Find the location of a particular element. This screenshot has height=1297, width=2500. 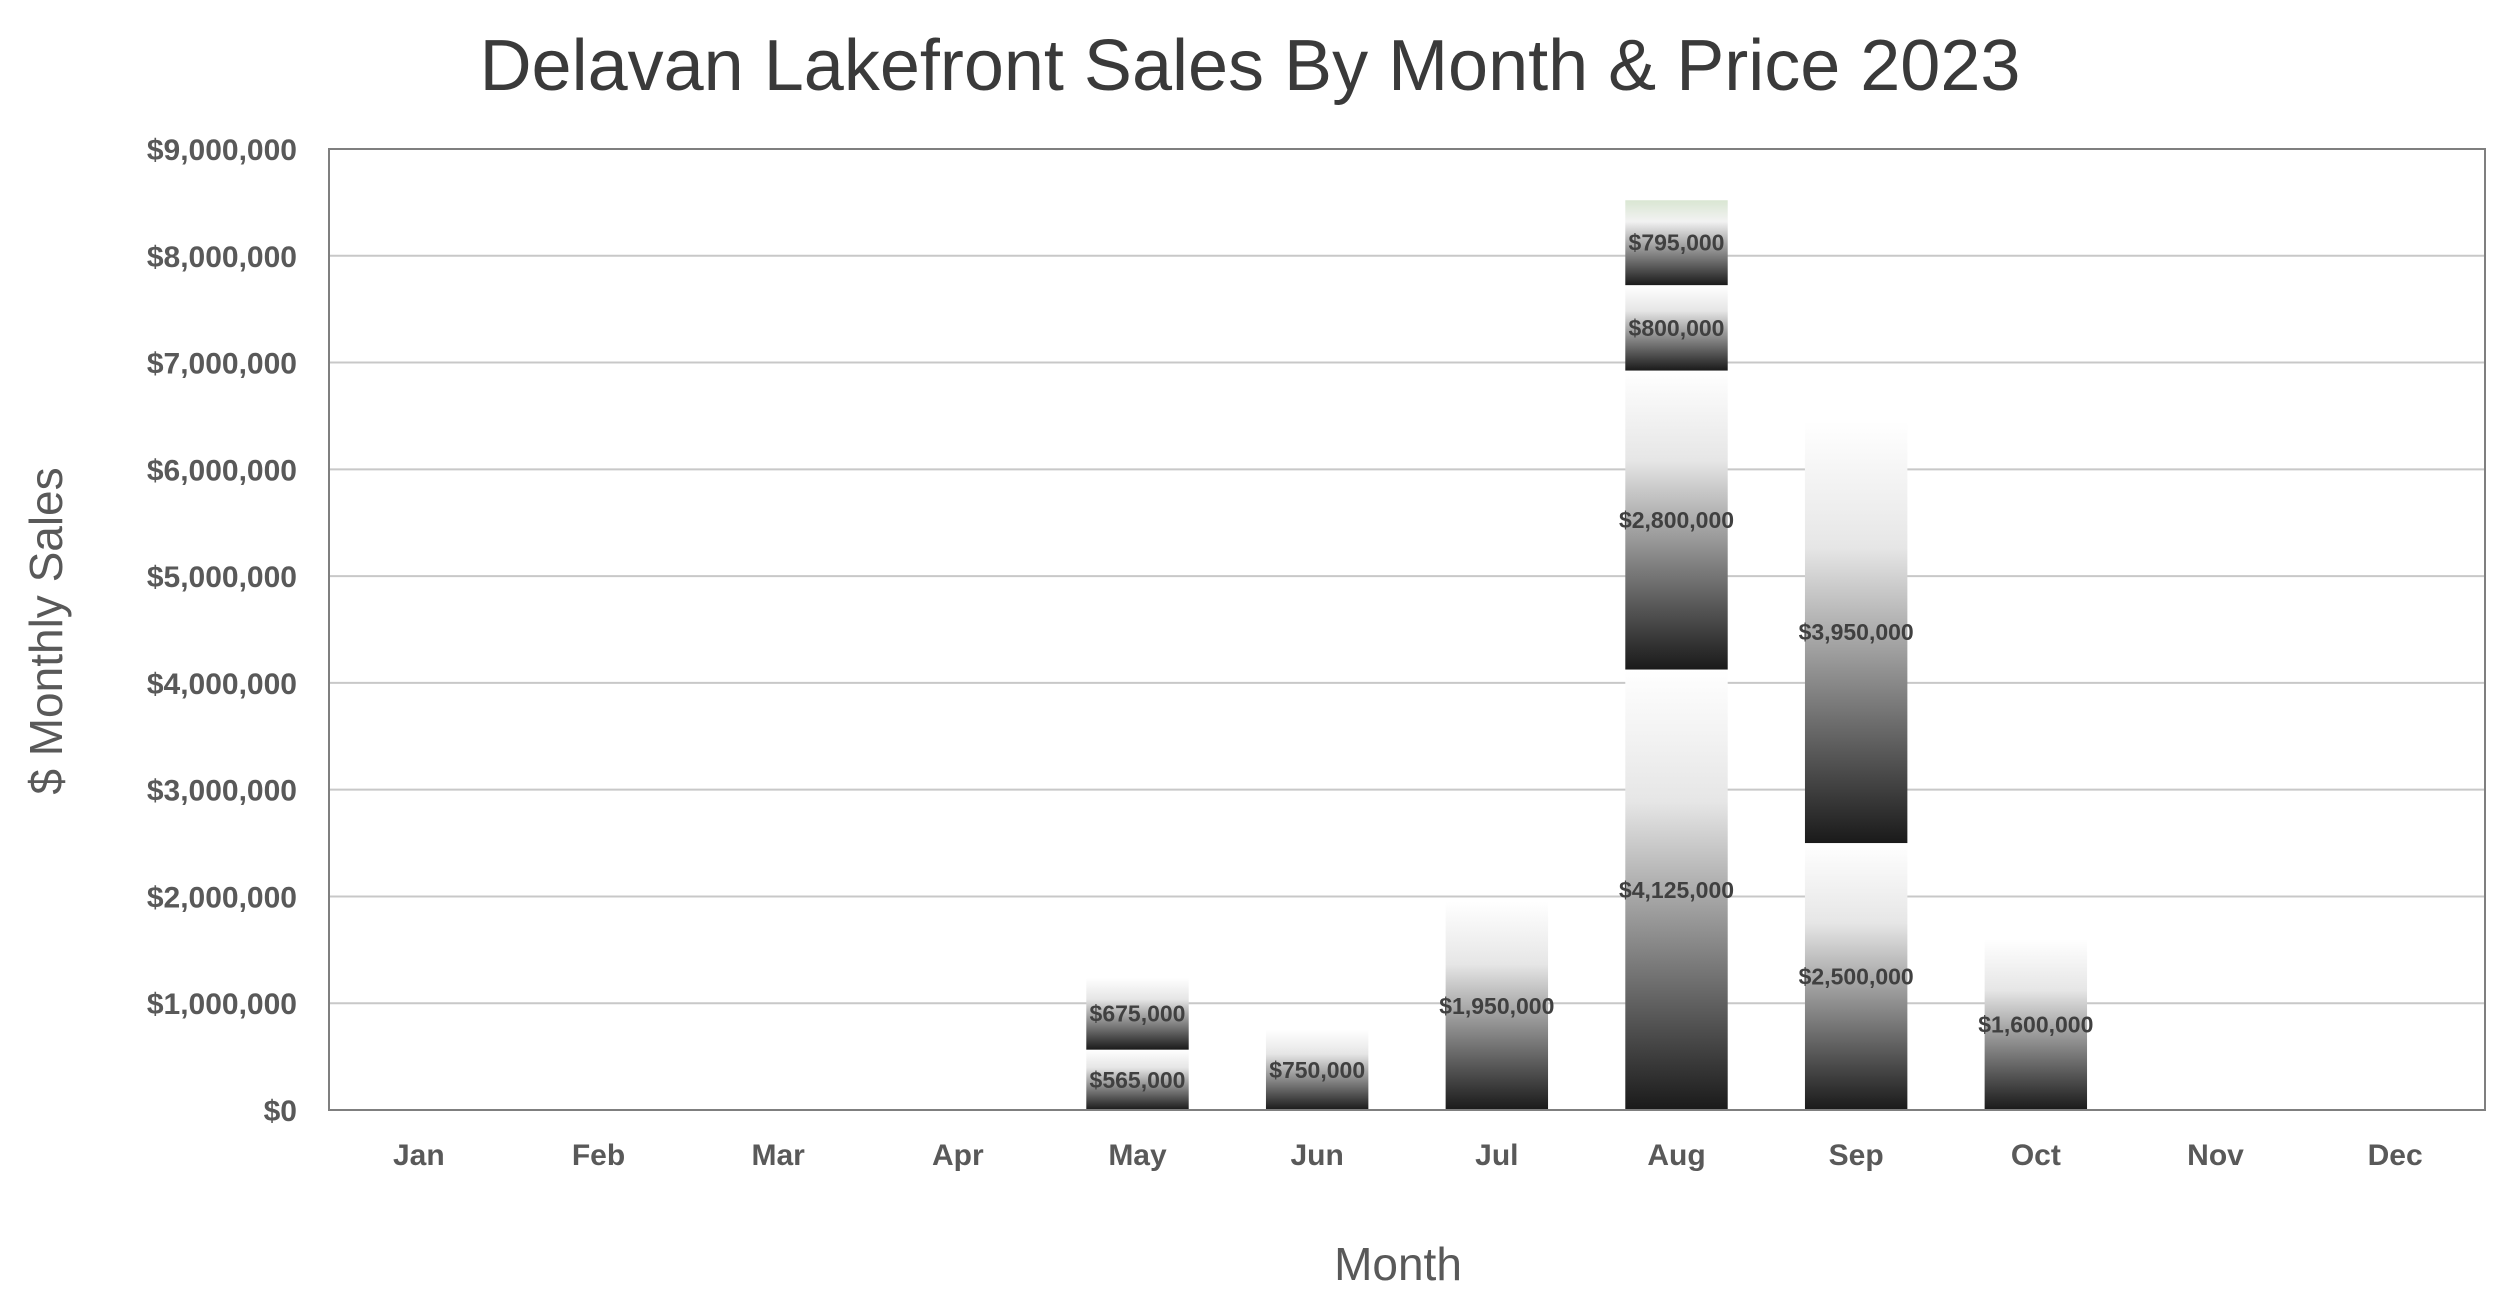

data-label: $2,800,000 is located at coordinates (1676, 520).